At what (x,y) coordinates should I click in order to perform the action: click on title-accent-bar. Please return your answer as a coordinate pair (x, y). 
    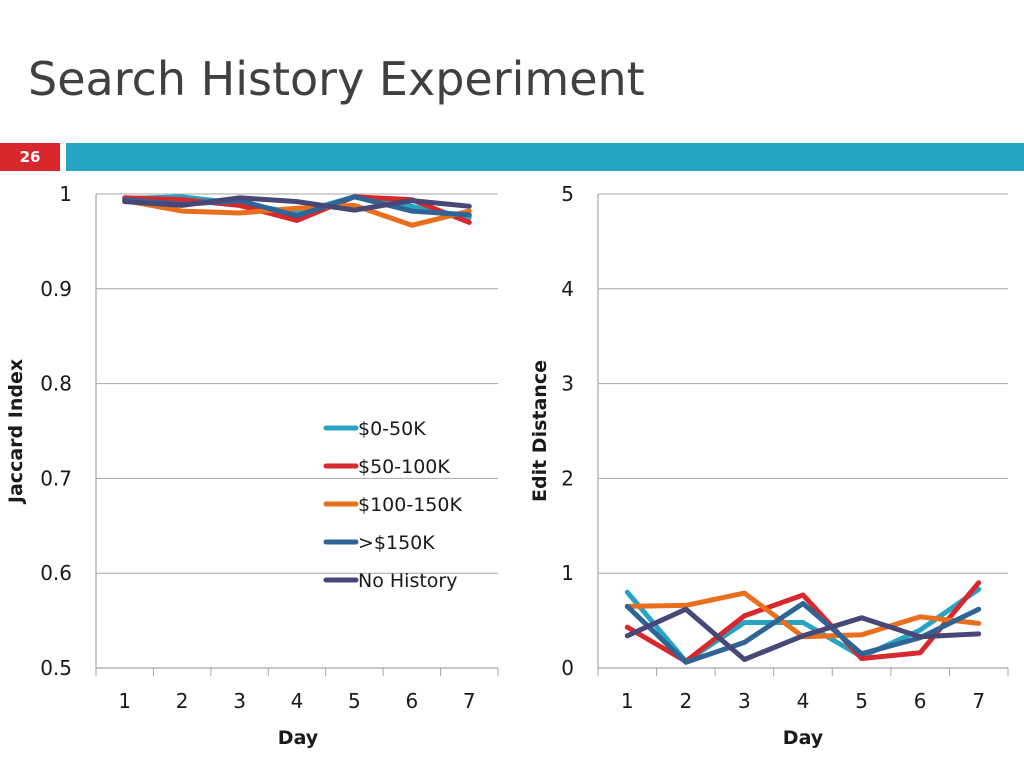
    Looking at the image, I should click on (545, 157).